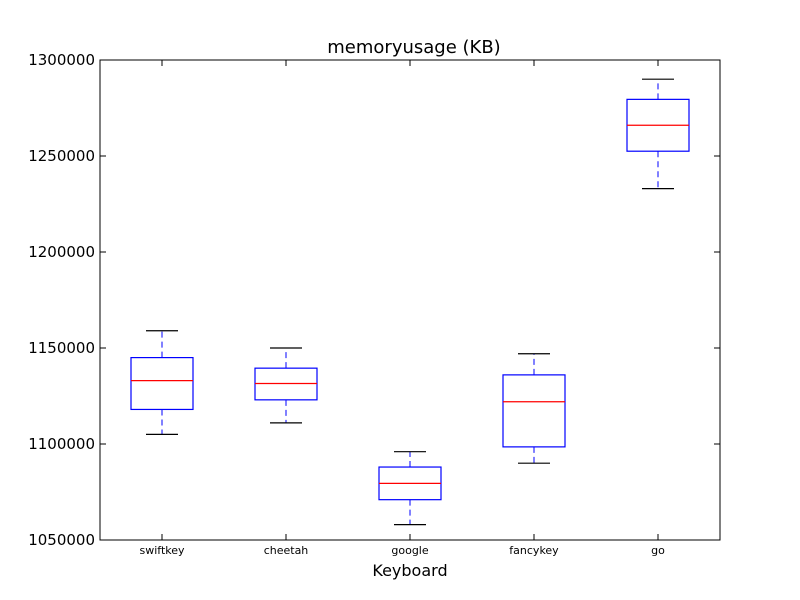 The height and width of the screenshot is (600, 800). What do you see at coordinates (61, 444) in the screenshot?
I see `y-tick-label: 1100000` at bounding box center [61, 444].